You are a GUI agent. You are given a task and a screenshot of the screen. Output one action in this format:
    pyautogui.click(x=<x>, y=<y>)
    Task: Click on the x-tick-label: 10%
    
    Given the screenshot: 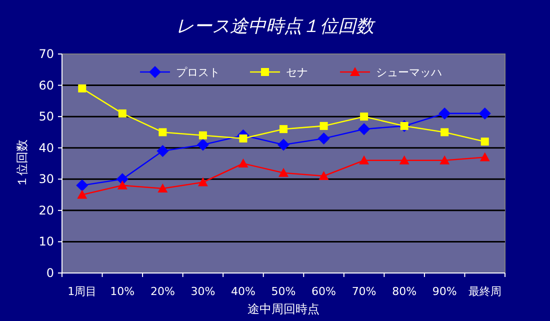 What is the action you would take?
    pyautogui.click(x=122, y=291)
    